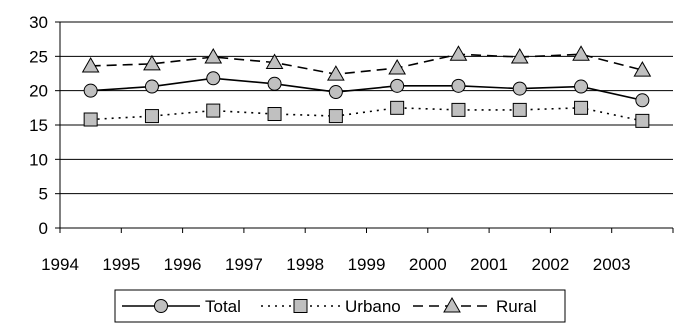  What do you see at coordinates (305, 264) in the screenshot?
I see `x-tick-label: 1998` at bounding box center [305, 264].